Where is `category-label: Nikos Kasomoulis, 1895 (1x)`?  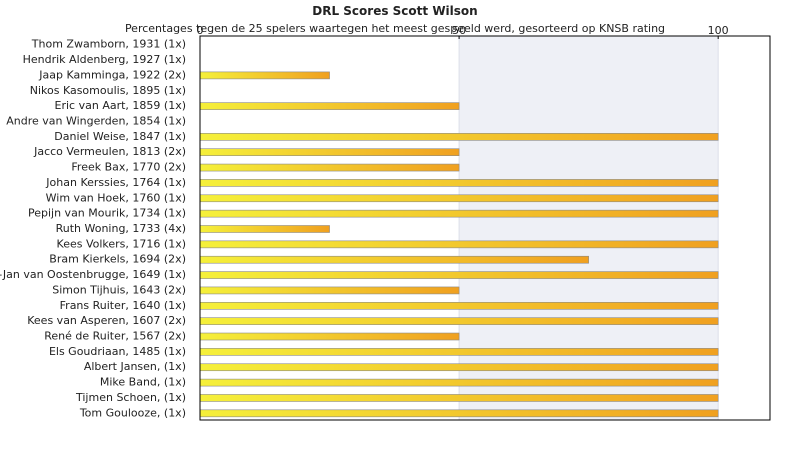
category-label: Nikos Kasomoulis, 1895 (1x) is located at coordinates (108, 90).